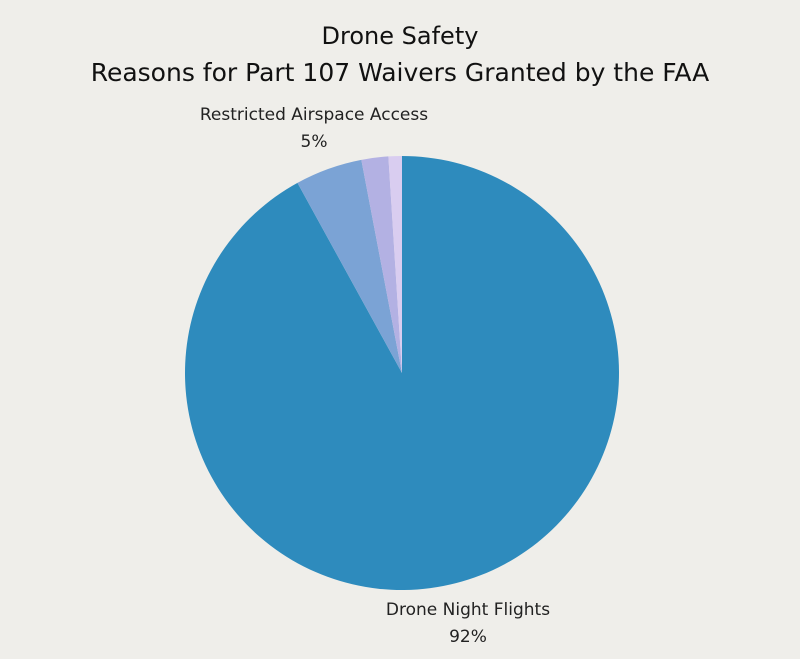  Describe the element at coordinates (468, 624) in the screenshot. I see `slice-label-night-flights: Drone Night Flights 92%` at that location.